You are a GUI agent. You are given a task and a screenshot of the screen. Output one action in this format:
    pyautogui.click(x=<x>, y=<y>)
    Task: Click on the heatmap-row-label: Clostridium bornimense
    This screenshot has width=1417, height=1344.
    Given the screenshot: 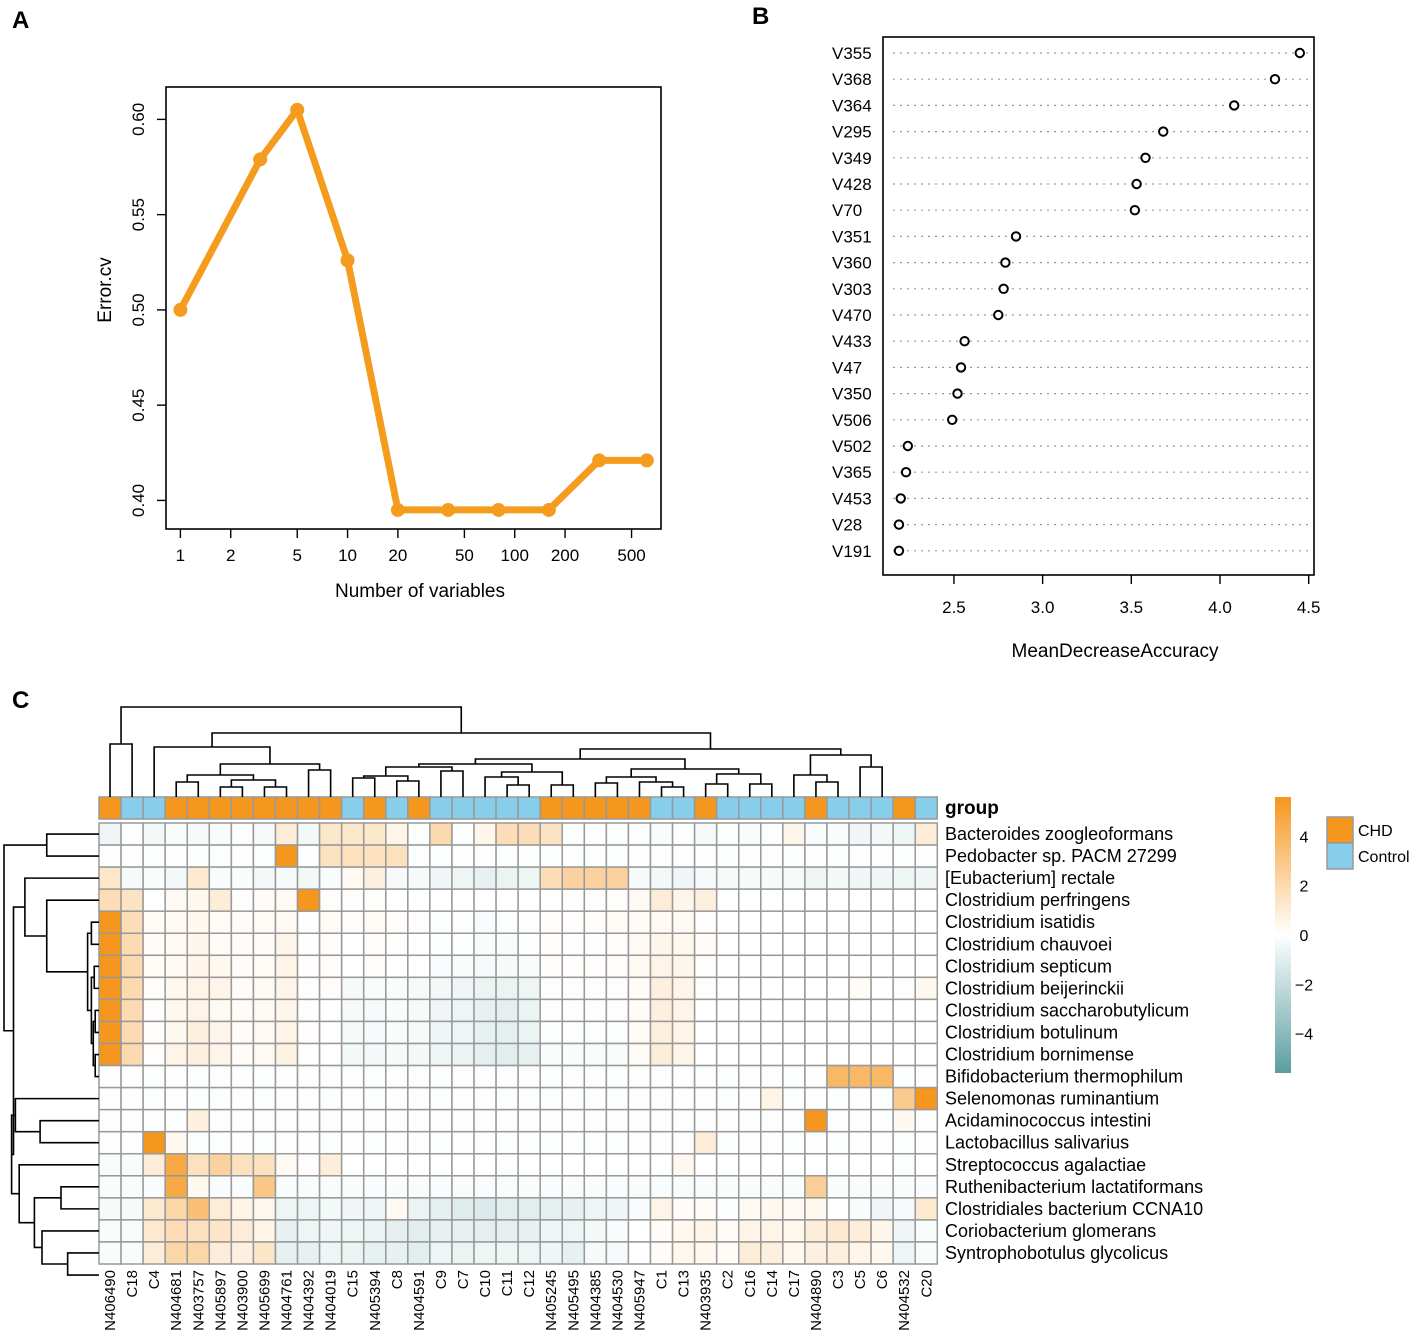 What is the action you would take?
    pyautogui.click(x=1039, y=1055)
    